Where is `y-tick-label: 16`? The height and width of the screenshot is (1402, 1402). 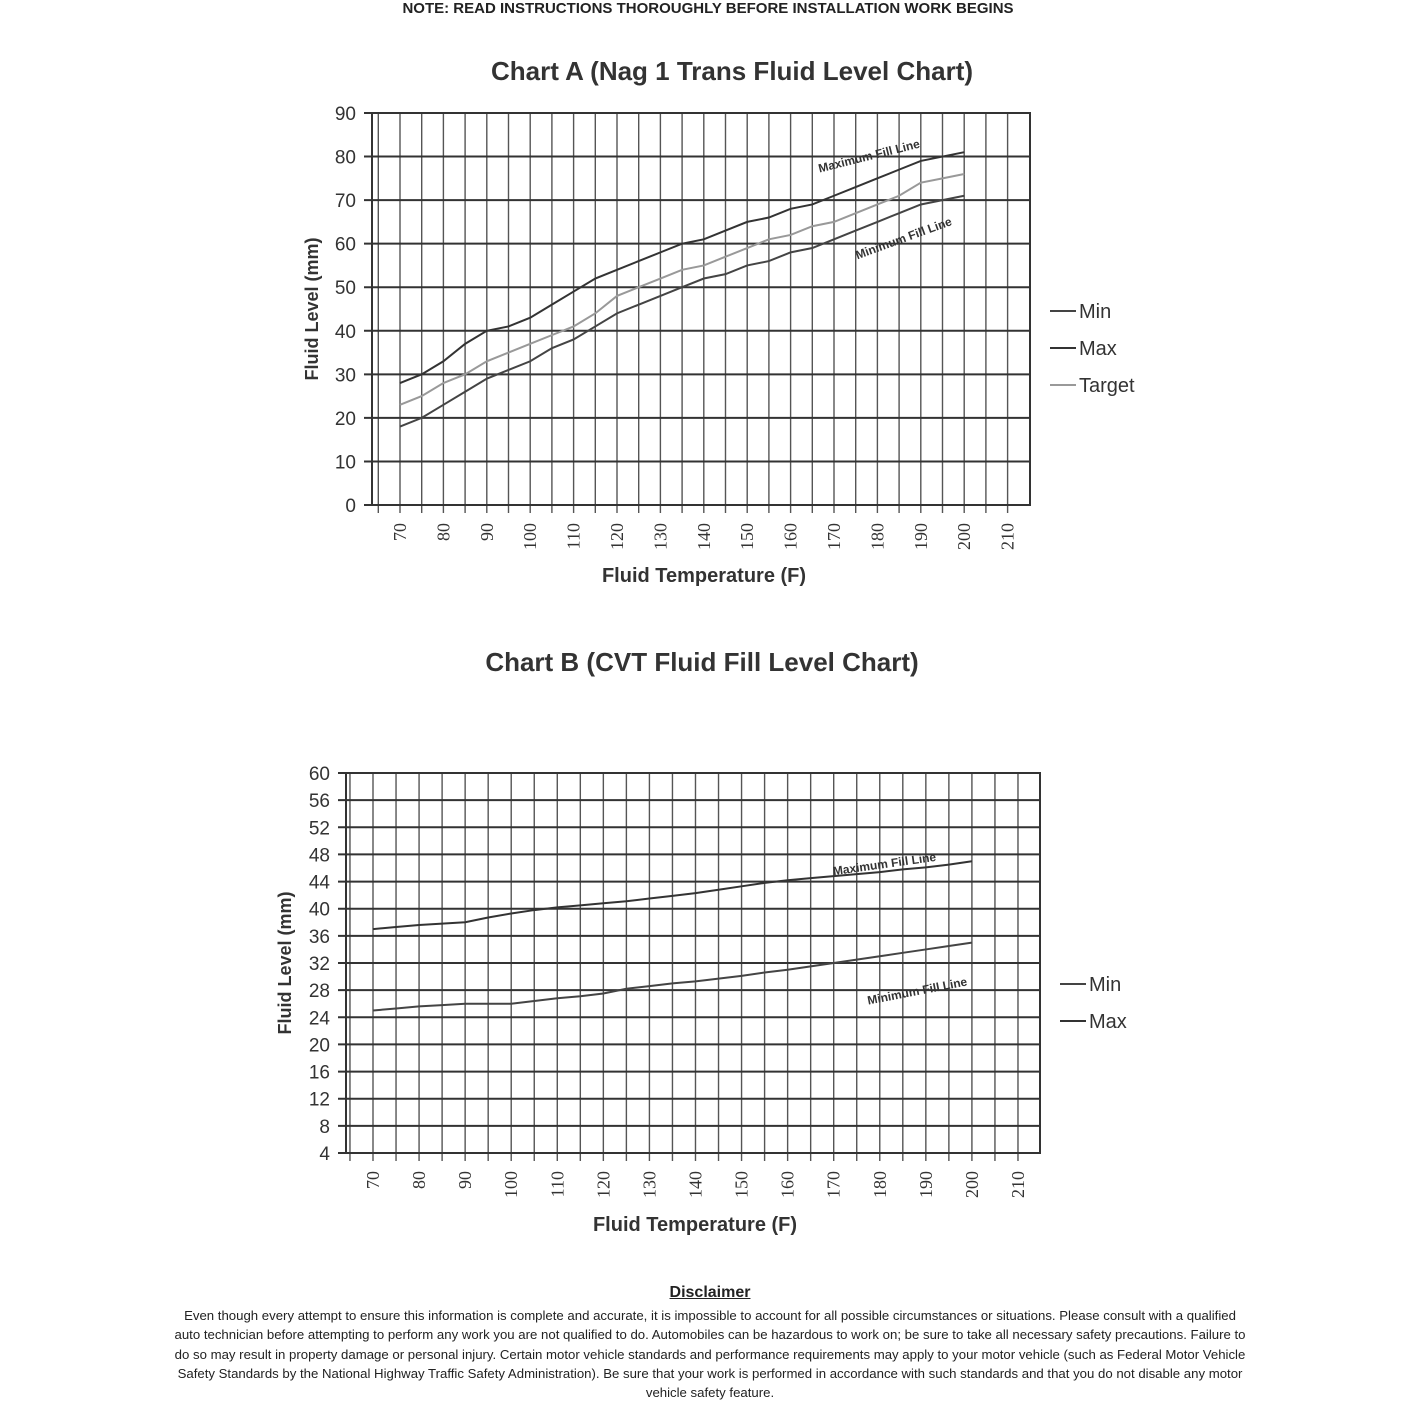
y-tick-label: 16 is located at coordinates (319, 1073).